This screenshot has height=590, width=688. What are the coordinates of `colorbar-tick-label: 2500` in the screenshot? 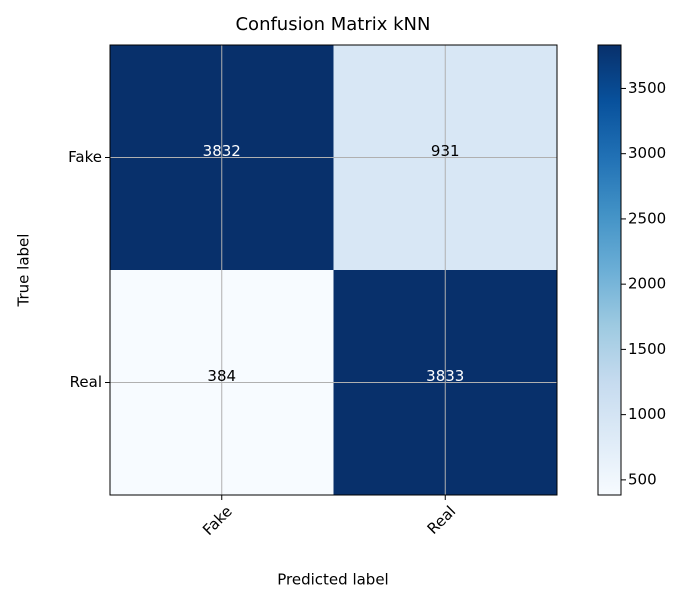 It's located at (647, 218).